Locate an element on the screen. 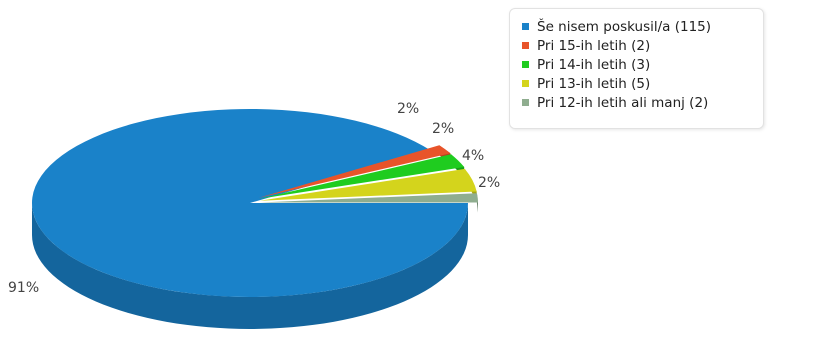  legend-item-age-14: Pri 14-ih letih (3) is located at coordinates (642, 64).